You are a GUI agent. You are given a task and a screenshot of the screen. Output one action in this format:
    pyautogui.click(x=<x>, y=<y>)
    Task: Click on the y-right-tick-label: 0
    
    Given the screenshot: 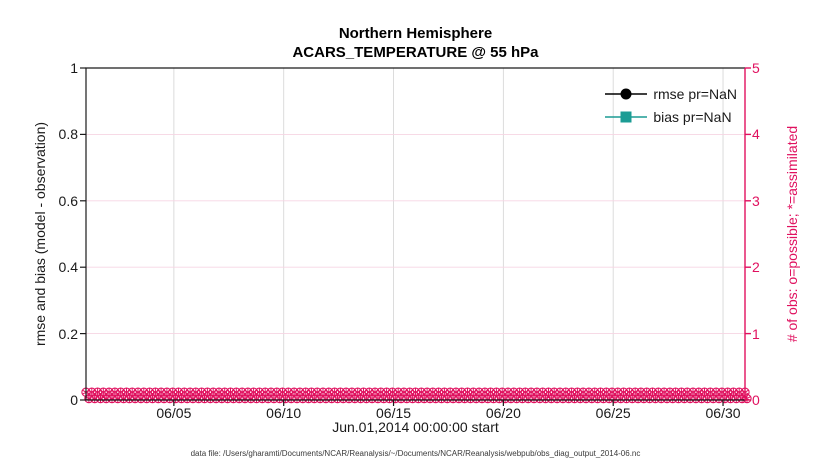 What is the action you would take?
    pyautogui.click(x=756, y=400)
    